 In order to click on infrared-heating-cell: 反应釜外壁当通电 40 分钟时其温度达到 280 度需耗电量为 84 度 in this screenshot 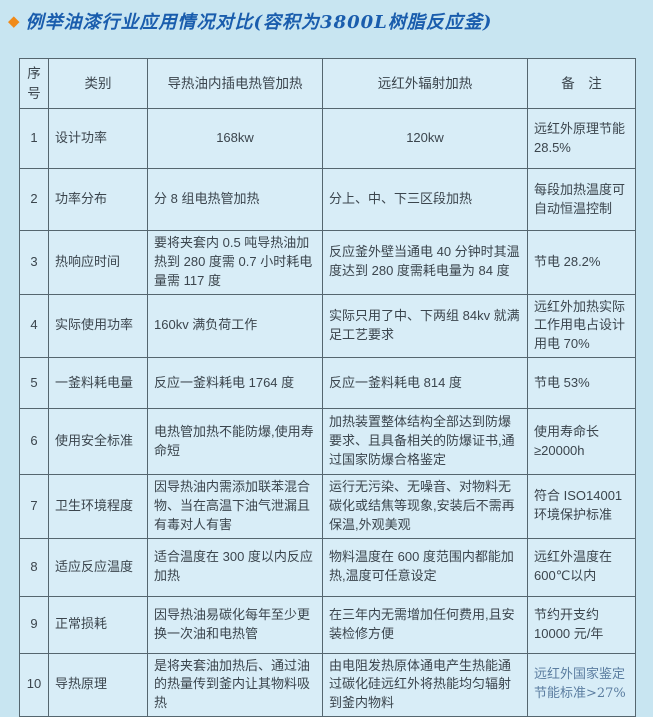, I will do `click(425, 262)`.